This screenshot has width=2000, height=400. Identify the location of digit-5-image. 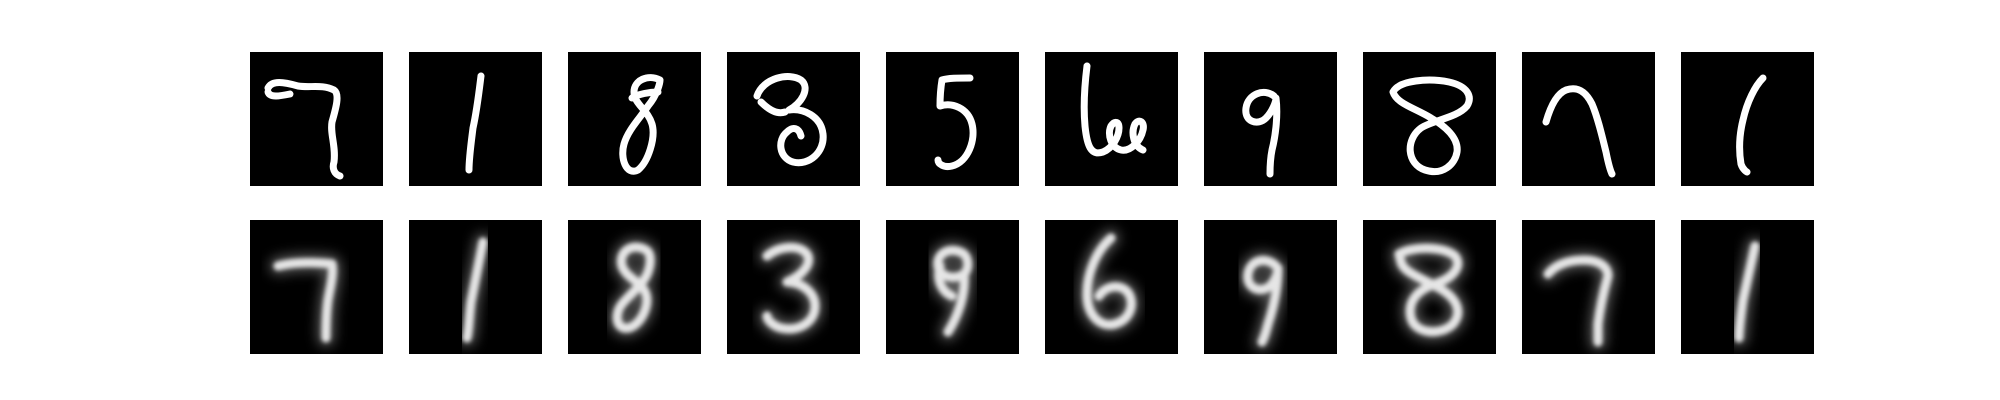
(955, 122).